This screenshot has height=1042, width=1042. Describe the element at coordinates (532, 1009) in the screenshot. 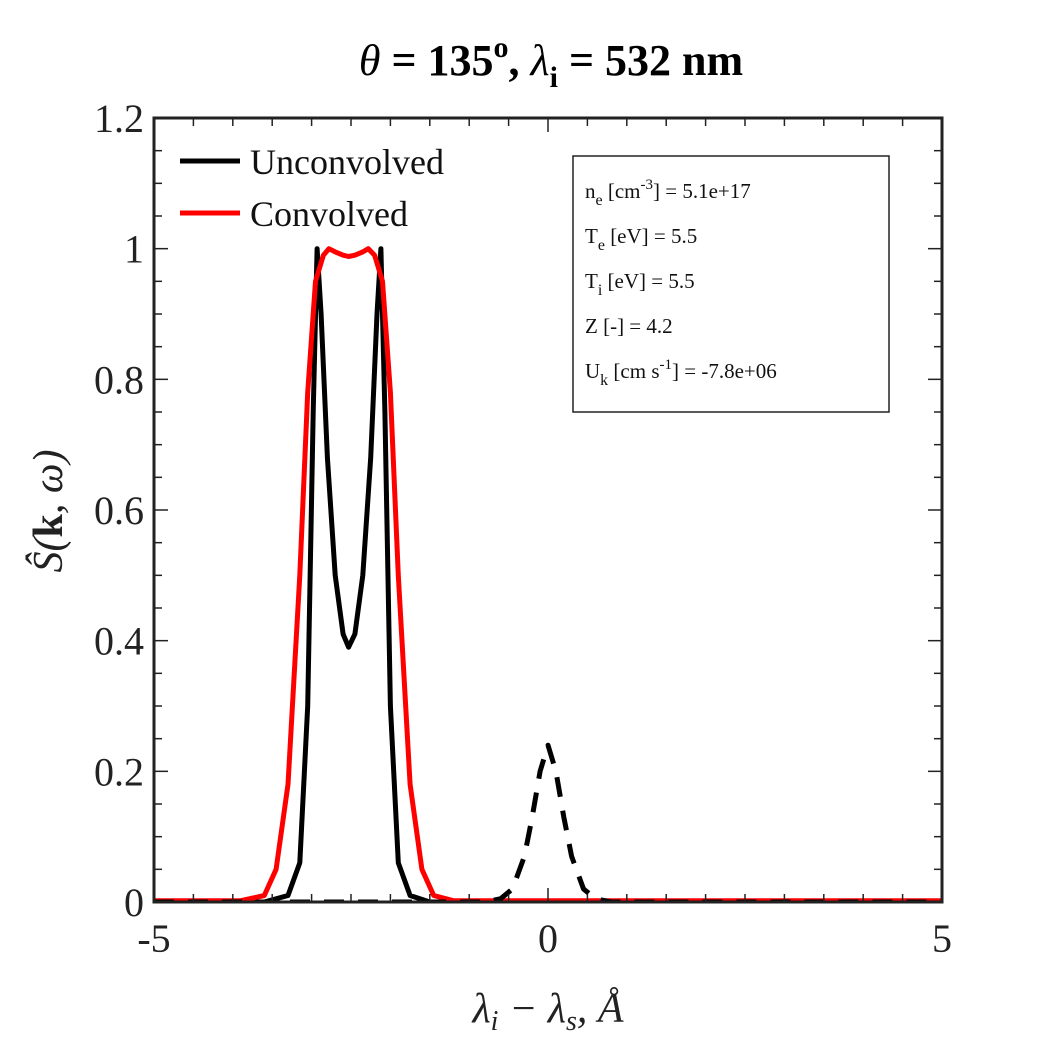

I see `x-label-minus: − λ` at that location.